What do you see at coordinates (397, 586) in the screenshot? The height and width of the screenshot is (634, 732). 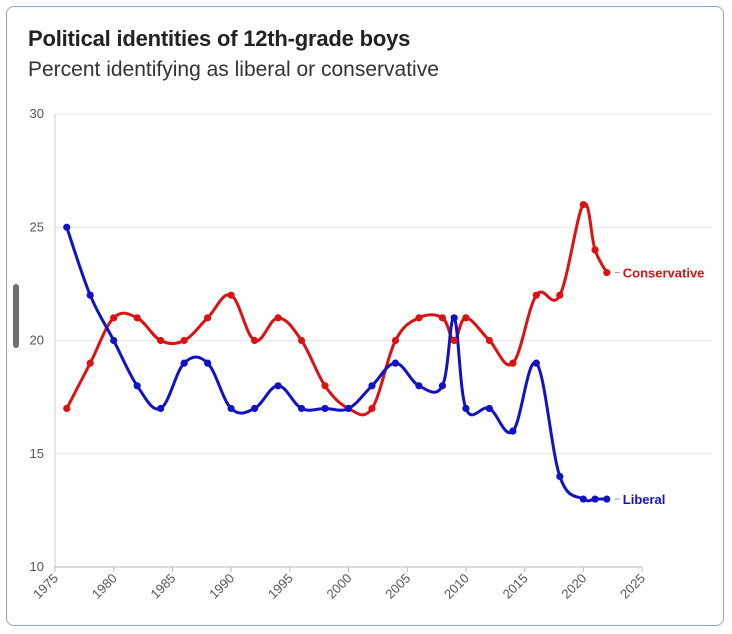 I see `x-tick-label: 2005` at bounding box center [397, 586].